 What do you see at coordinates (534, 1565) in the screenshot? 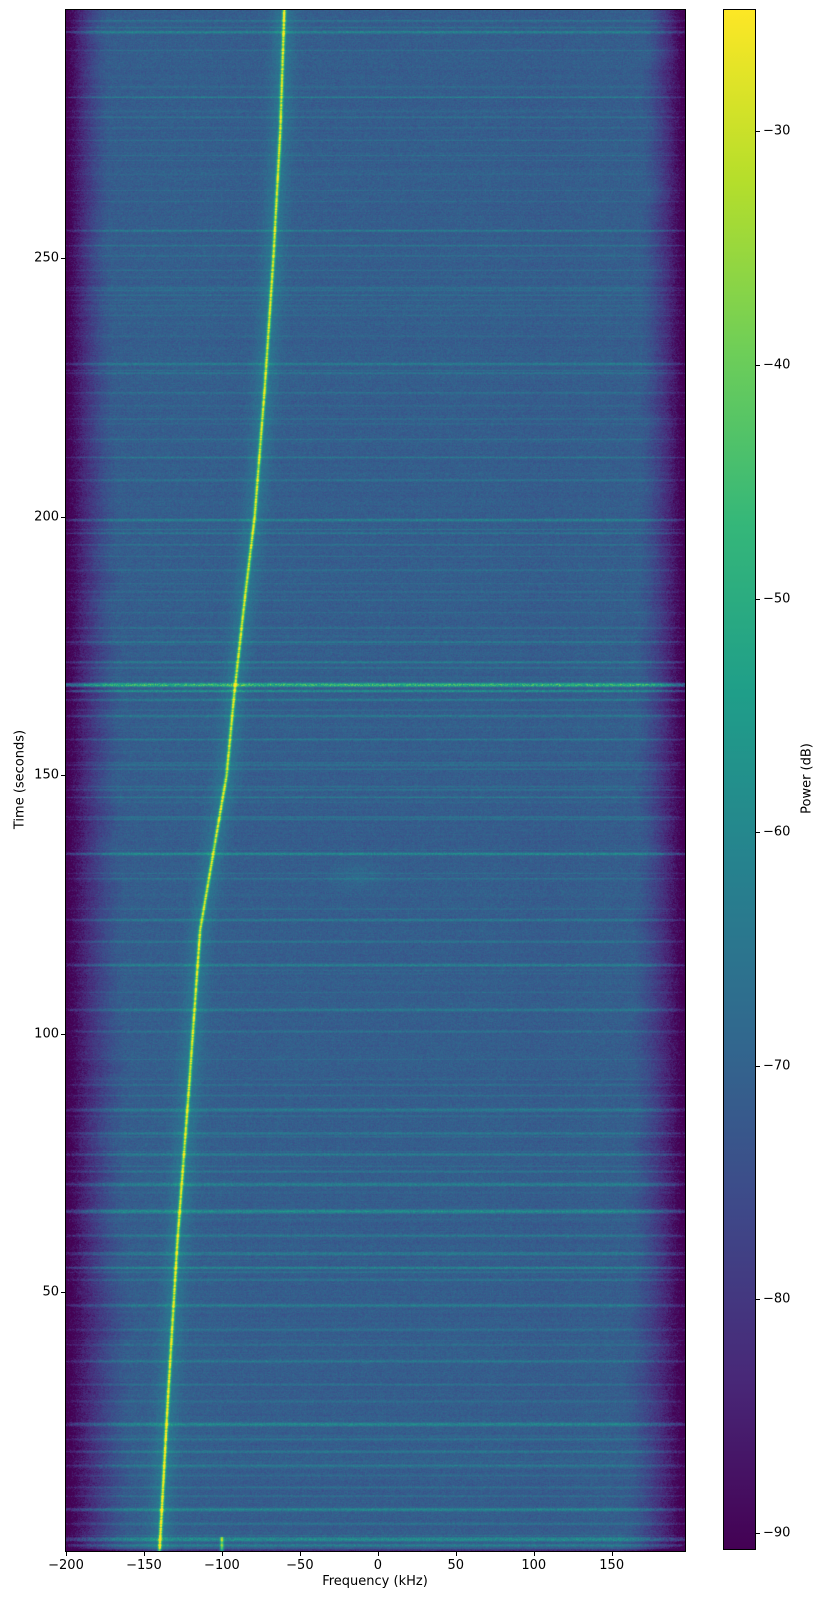
I see `x-tick-label: 100` at bounding box center [534, 1565].